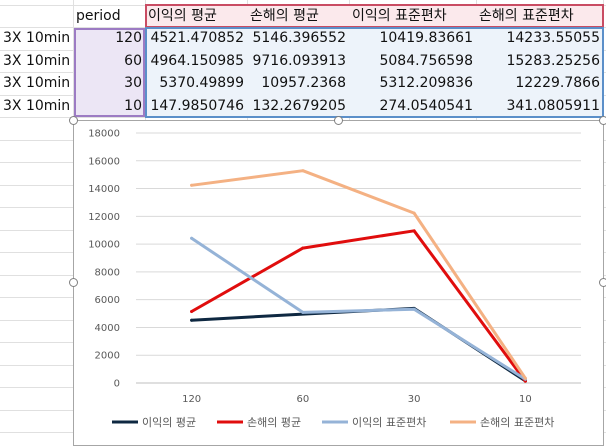 The height and width of the screenshot is (446, 606). I want to click on resize-handle-top-left, so click(73, 120).